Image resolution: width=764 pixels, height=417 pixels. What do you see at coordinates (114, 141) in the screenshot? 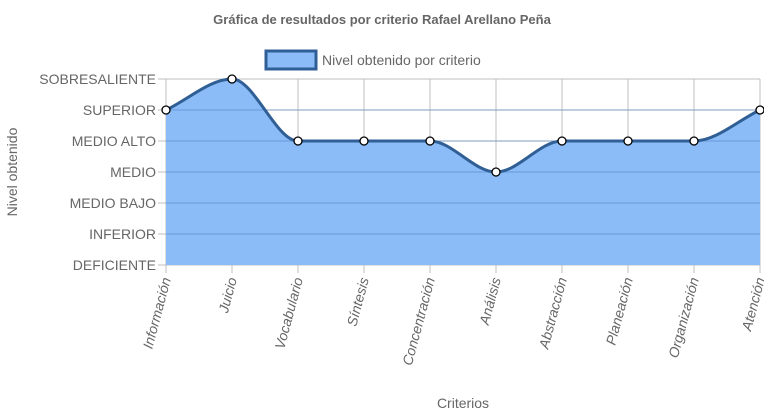
I see `y-tick-label: MEDIO ALTO` at bounding box center [114, 141].